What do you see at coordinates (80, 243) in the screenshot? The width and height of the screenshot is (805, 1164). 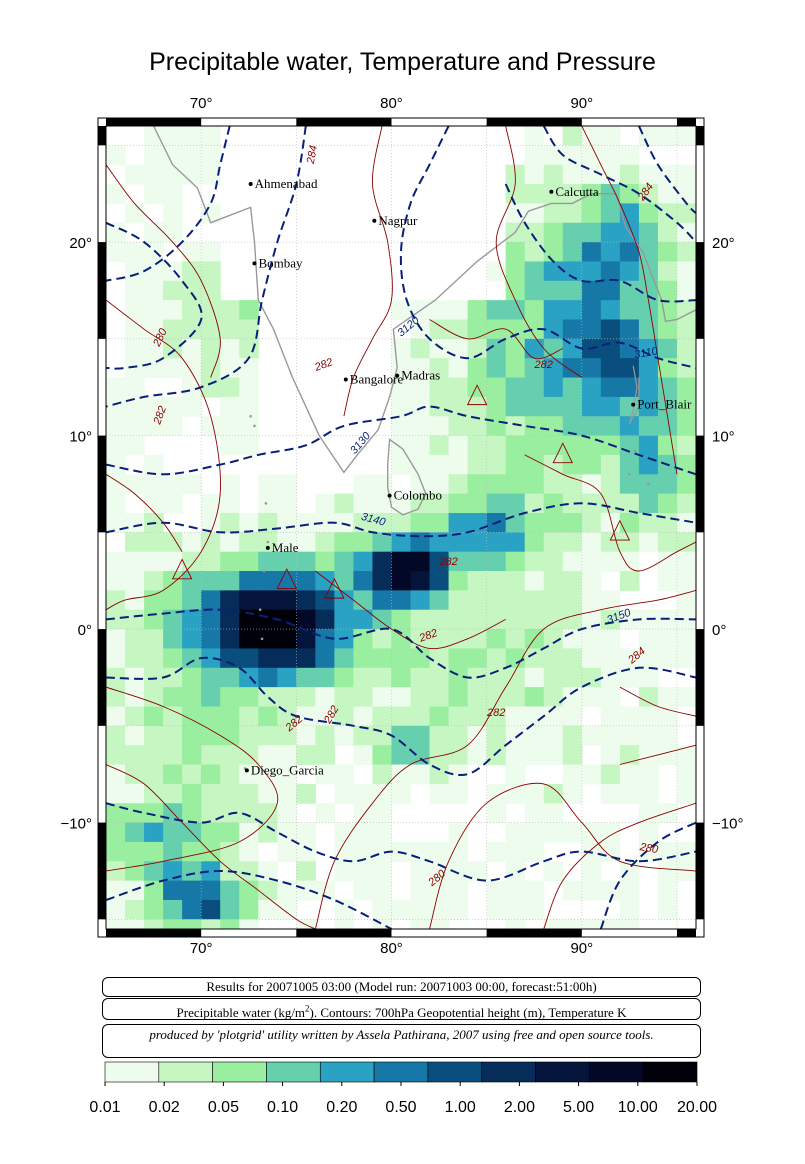 I see `lat-tick-left: 20°` at bounding box center [80, 243].